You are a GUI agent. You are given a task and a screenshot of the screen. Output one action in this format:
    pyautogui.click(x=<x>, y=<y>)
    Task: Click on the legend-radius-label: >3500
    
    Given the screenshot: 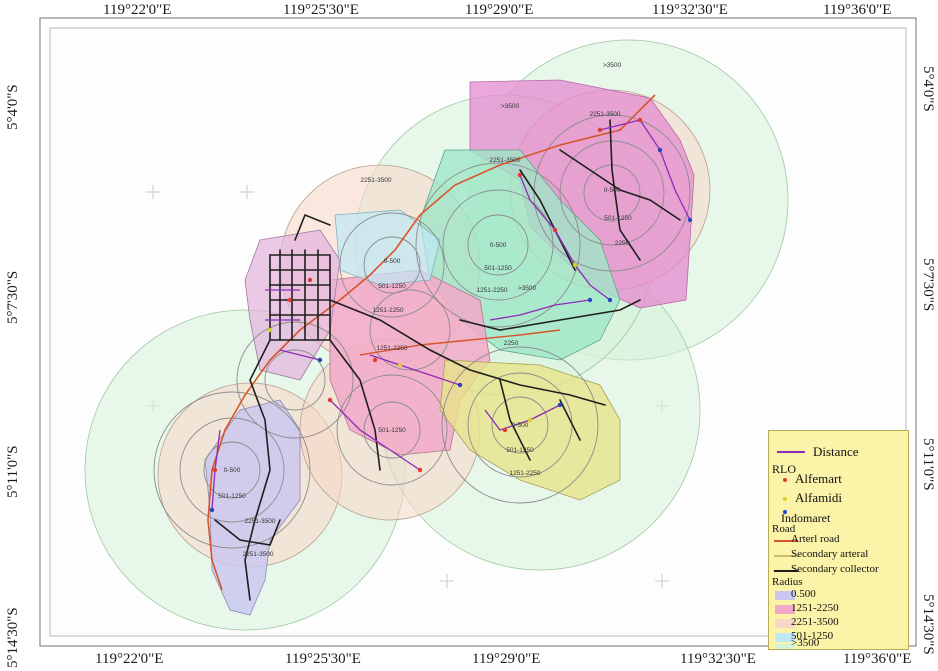 What is the action you would take?
    pyautogui.click(x=805, y=643)
    